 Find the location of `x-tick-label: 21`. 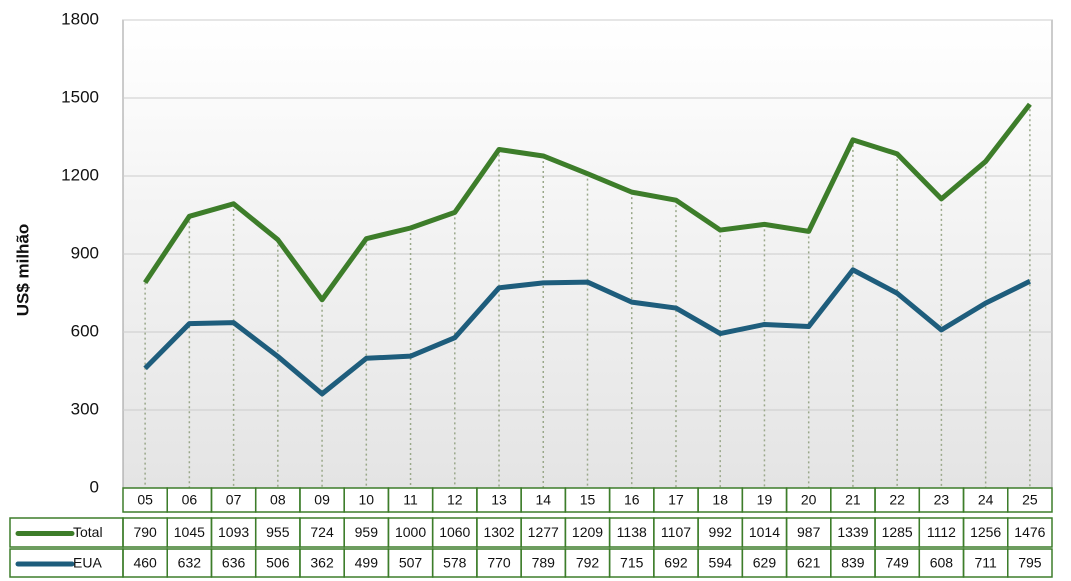

x-tick-label: 21 is located at coordinates (853, 500).